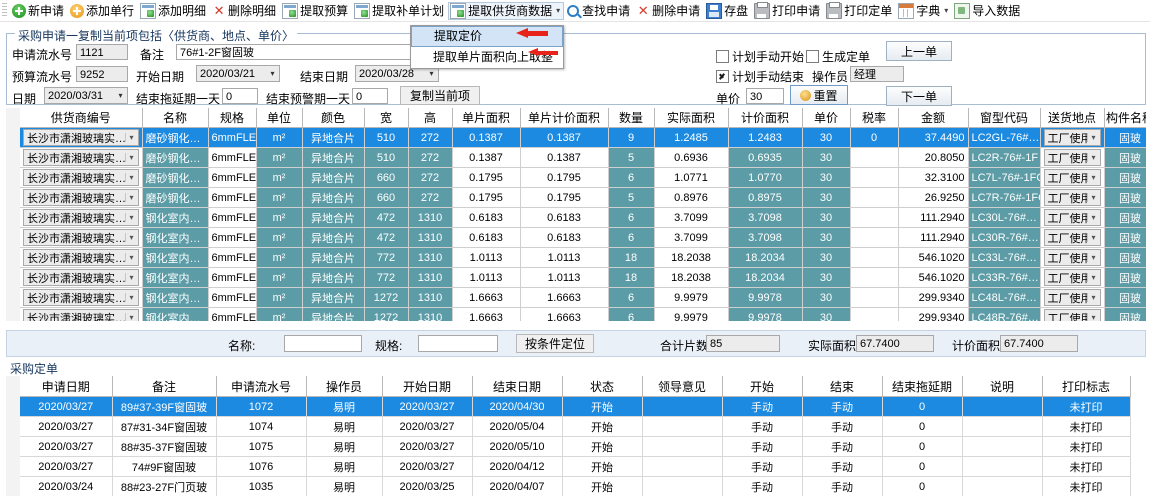  What do you see at coordinates (261, 386) in the screenshot?
I see `col-apply-serial: 申请流水号` at bounding box center [261, 386].